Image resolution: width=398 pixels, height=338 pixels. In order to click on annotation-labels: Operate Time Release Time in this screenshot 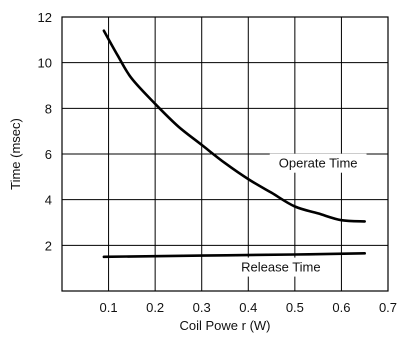, I will do `click(299, 215)`.